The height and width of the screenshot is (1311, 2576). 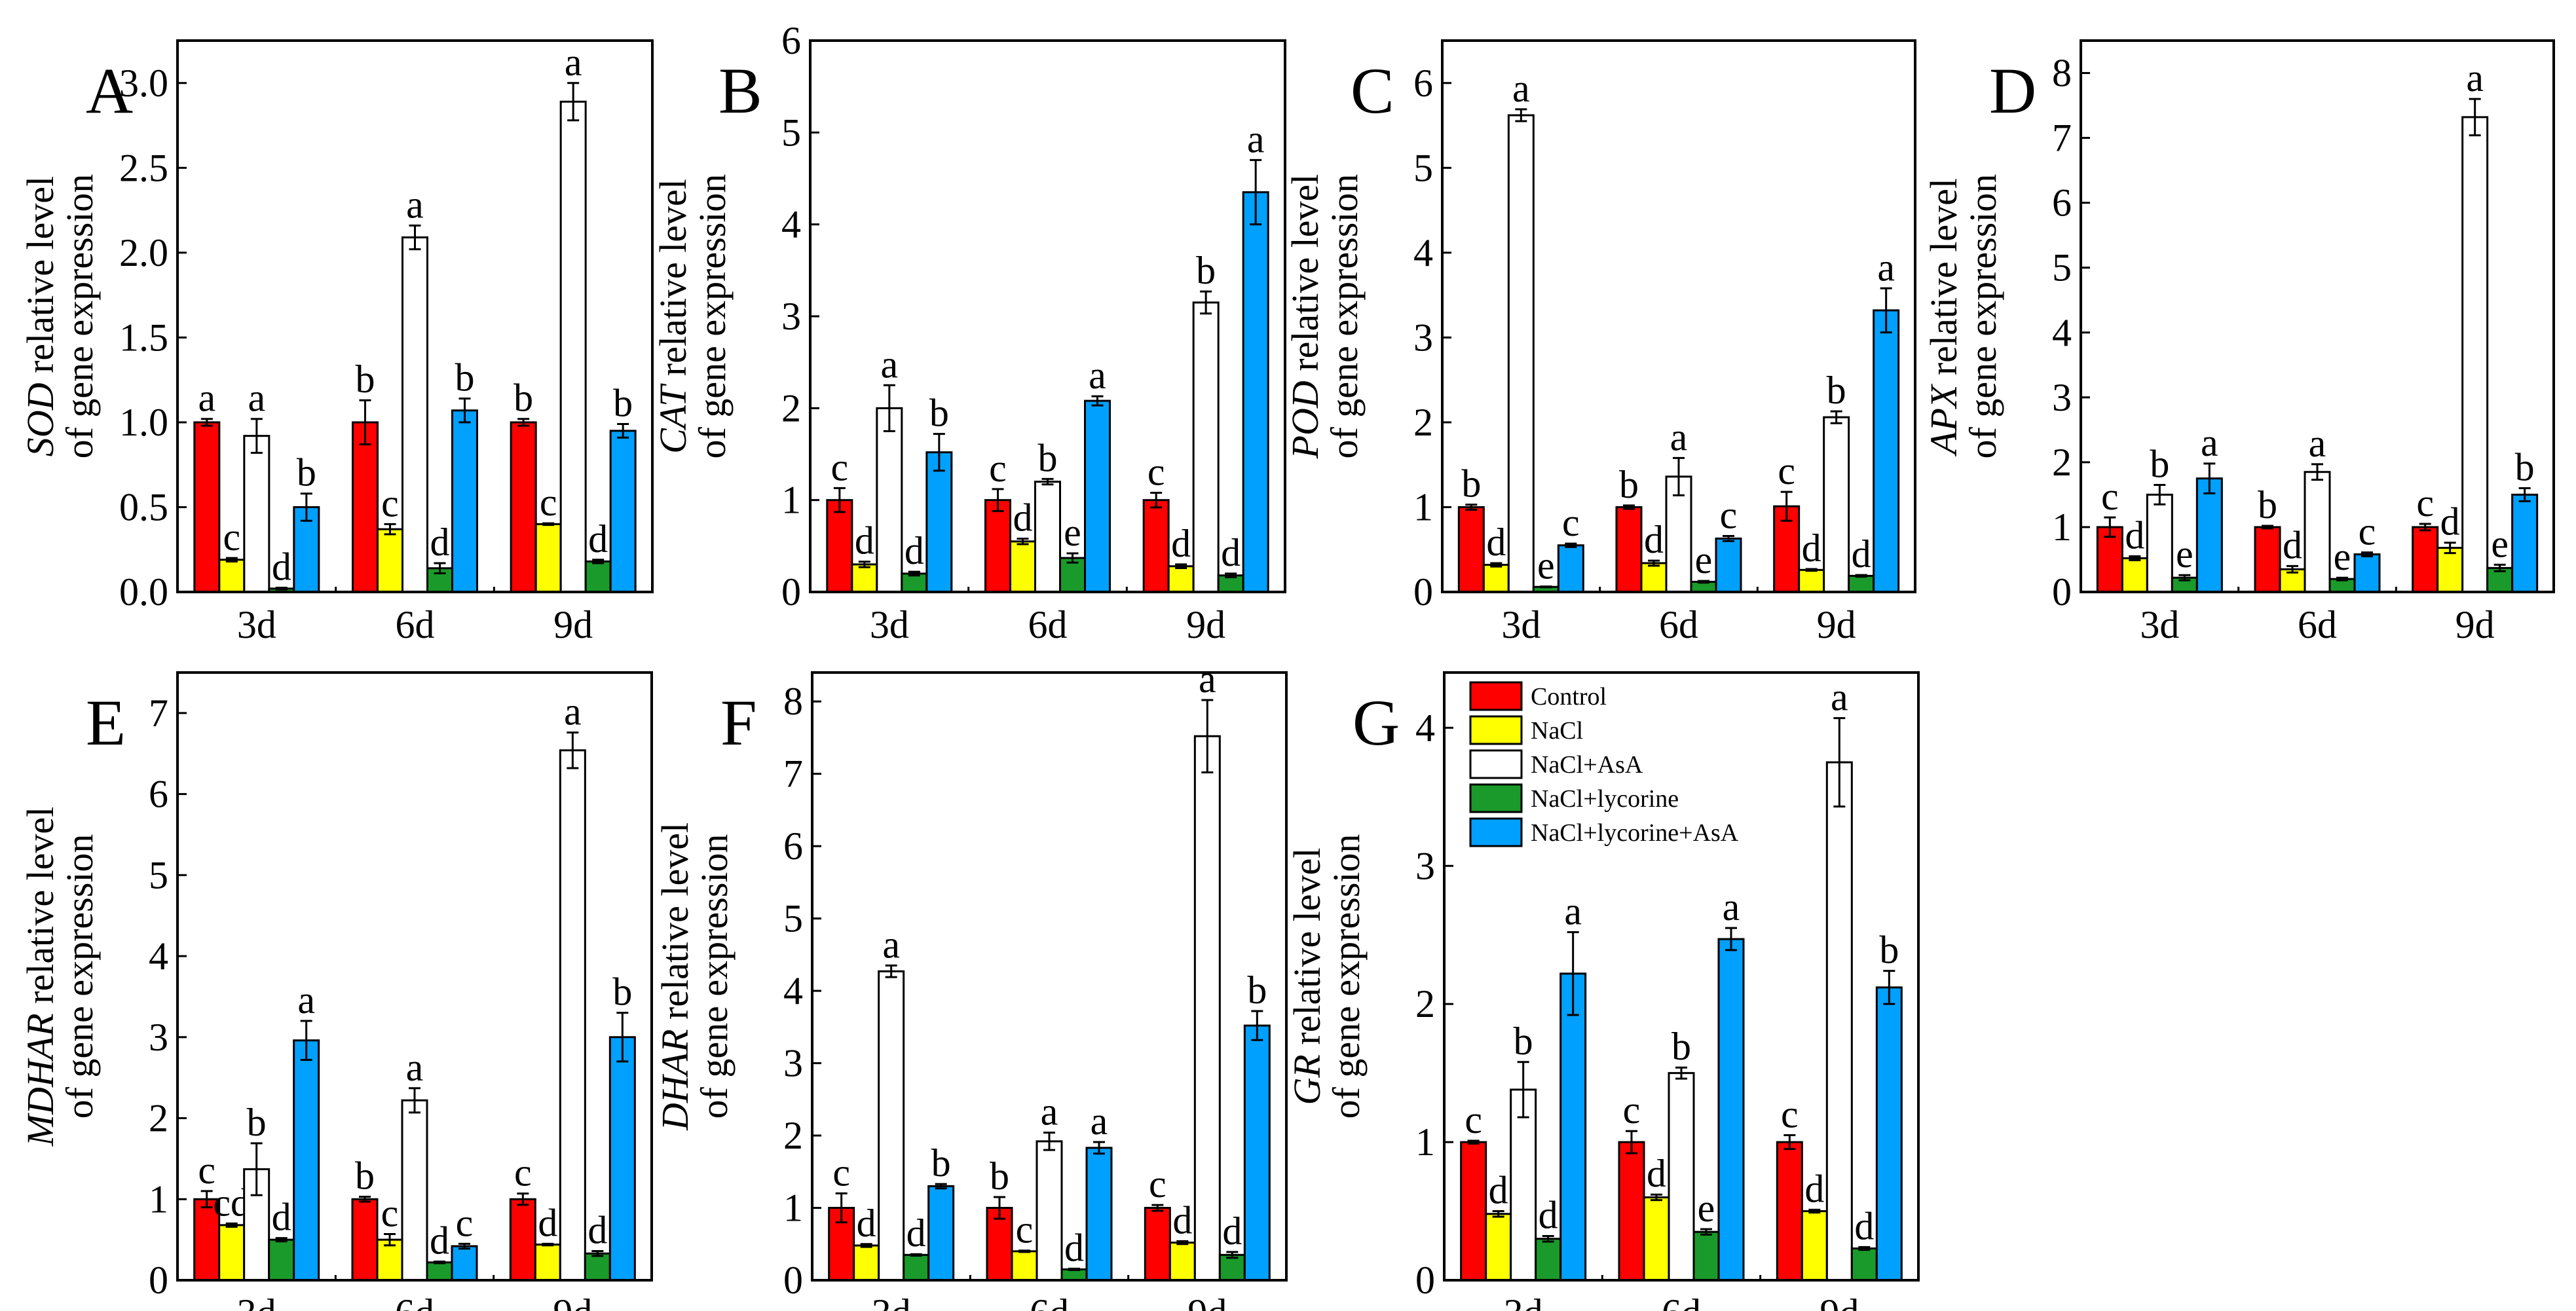 I want to click on y-tick-label: 0.0, so click(x=143, y=592).